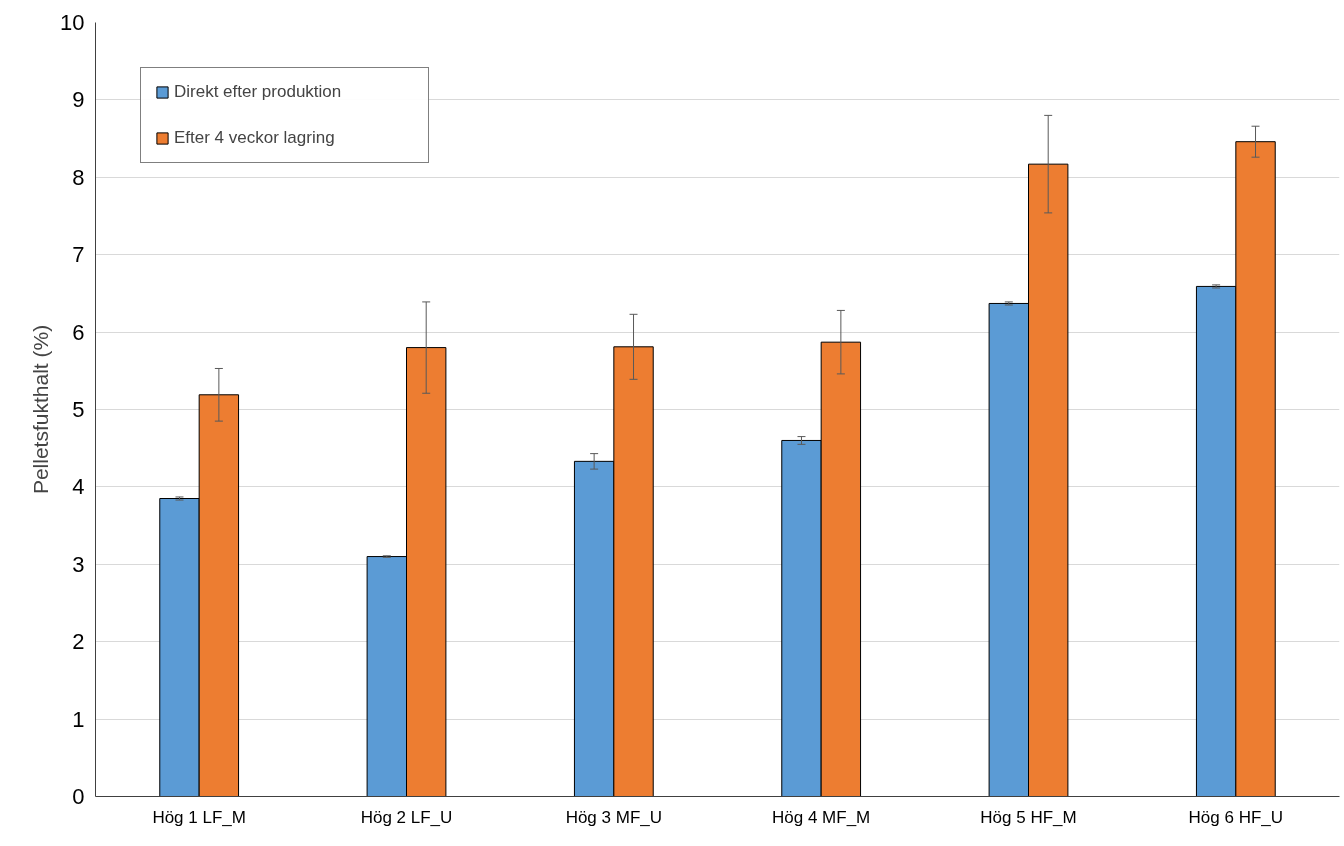  What do you see at coordinates (78, 642) in the screenshot?
I see `y-tick-label: 2` at bounding box center [78, 642].